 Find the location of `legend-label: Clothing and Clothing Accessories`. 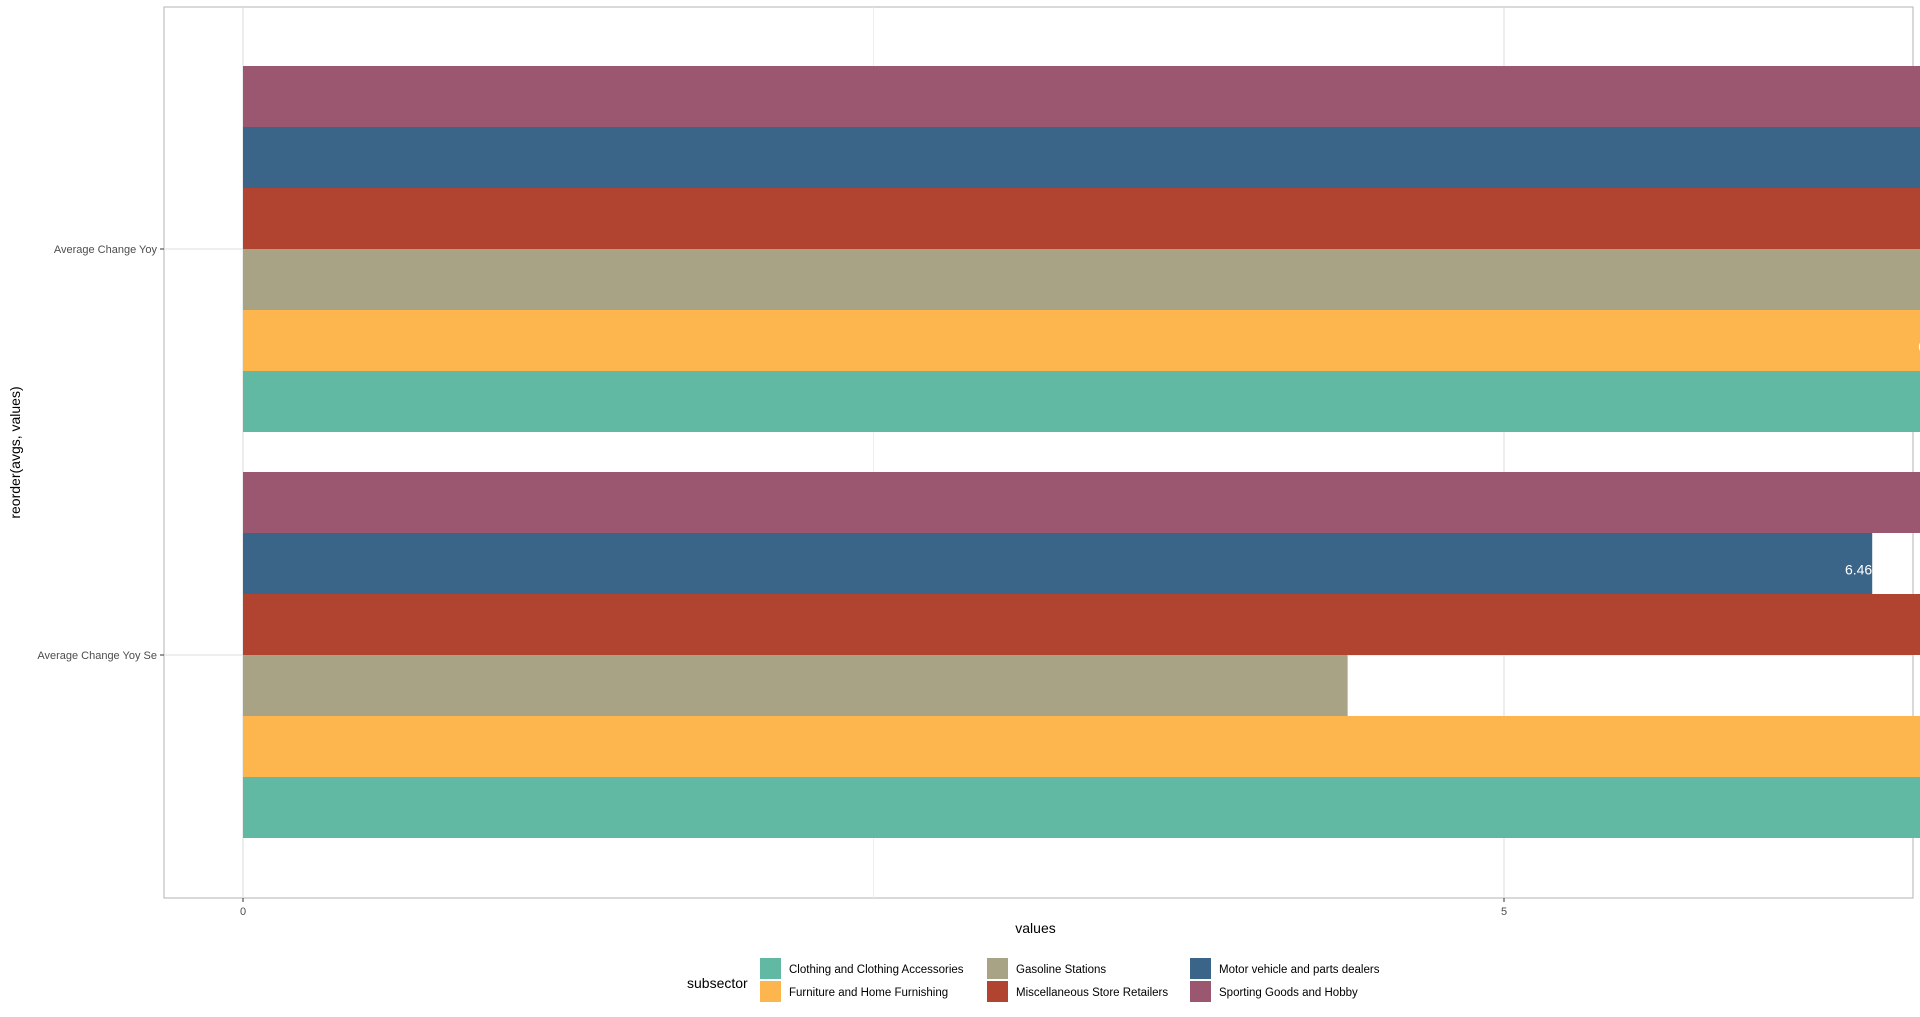

legend-label: Clothing and Clothing Accessories is located at coordinates (876, 970).